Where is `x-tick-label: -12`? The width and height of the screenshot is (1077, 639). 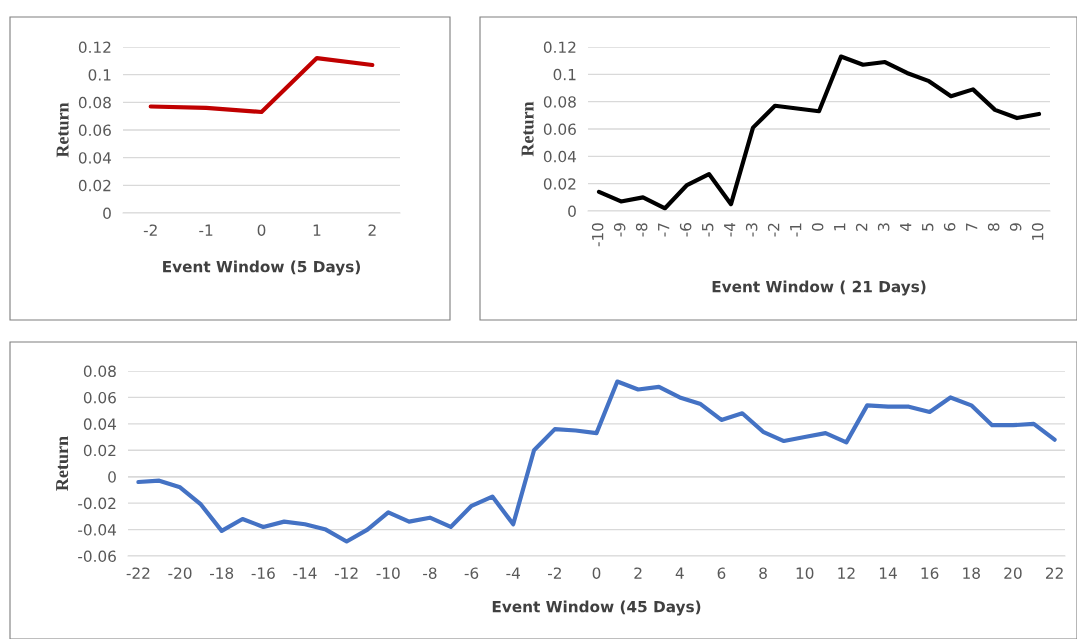
x-tick-label: -12 is located at coordinates (346, 573).